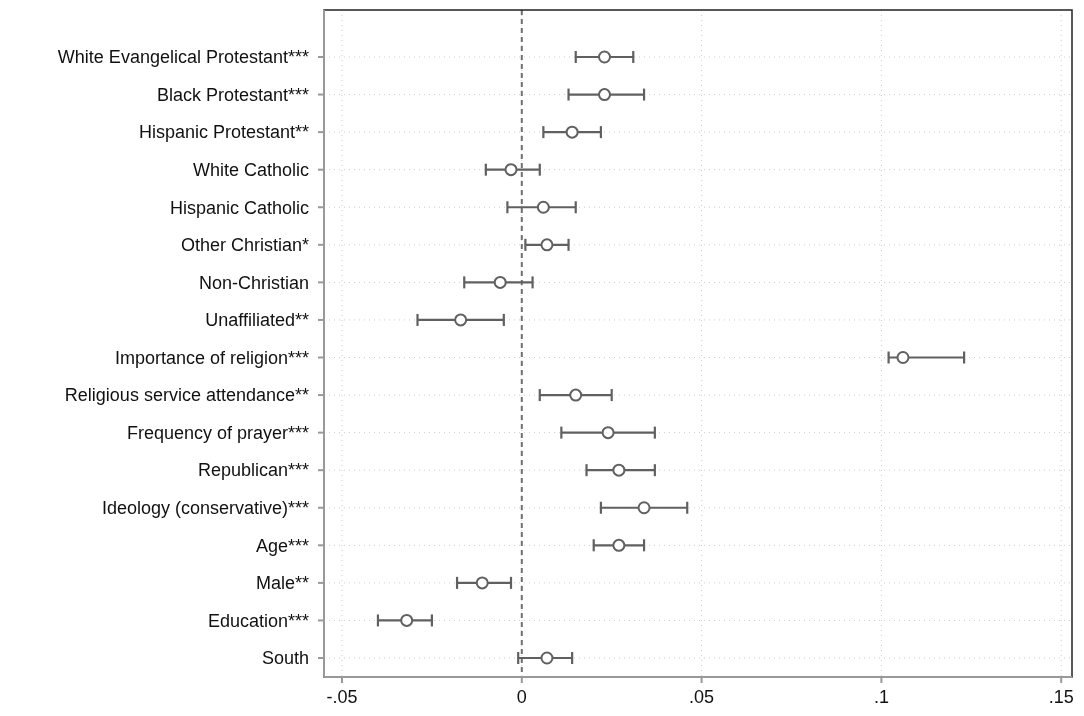  Describe the element at coordinates (250, 169) in the screenshot. I see `y-tick-label: White Catholic` at that location.